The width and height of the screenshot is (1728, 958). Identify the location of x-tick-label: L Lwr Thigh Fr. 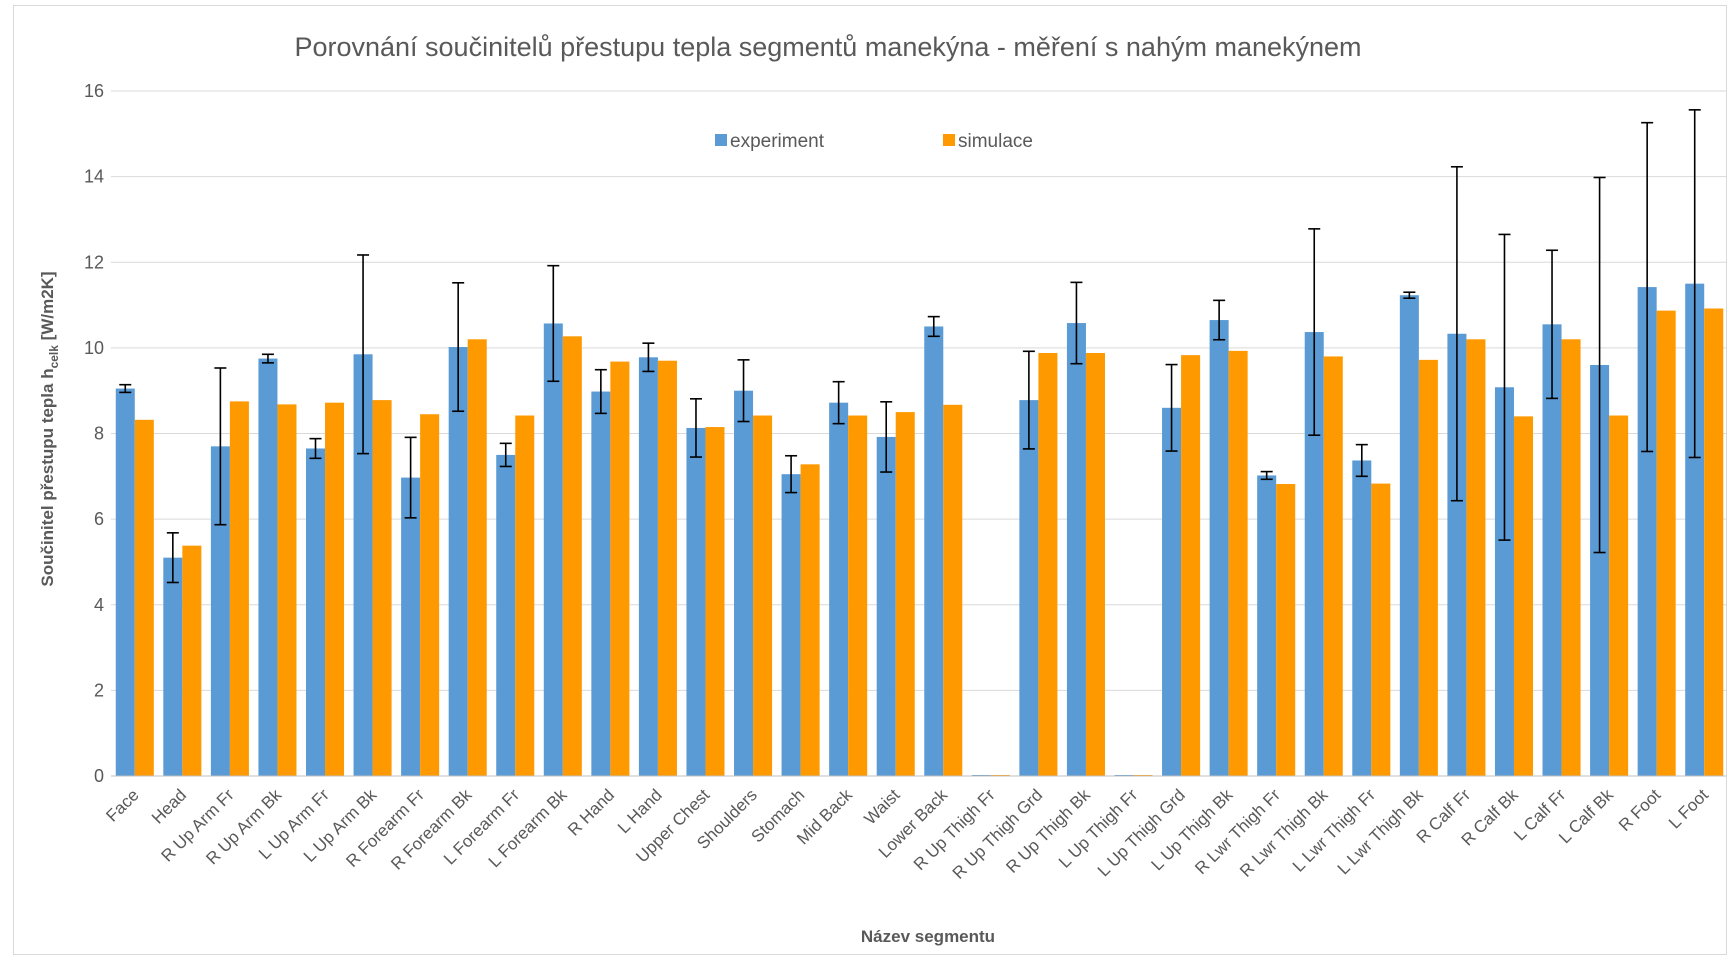
(1334, 830).